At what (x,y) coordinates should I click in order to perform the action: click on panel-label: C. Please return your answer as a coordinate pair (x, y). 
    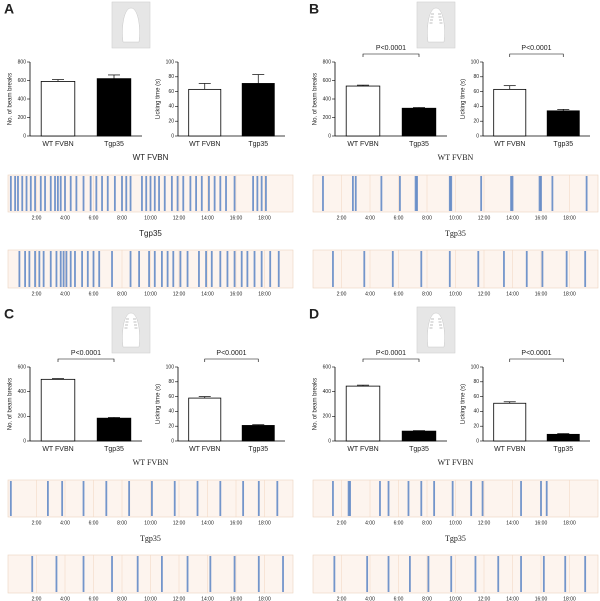
    Looking at the image, I should click on (9, 314).